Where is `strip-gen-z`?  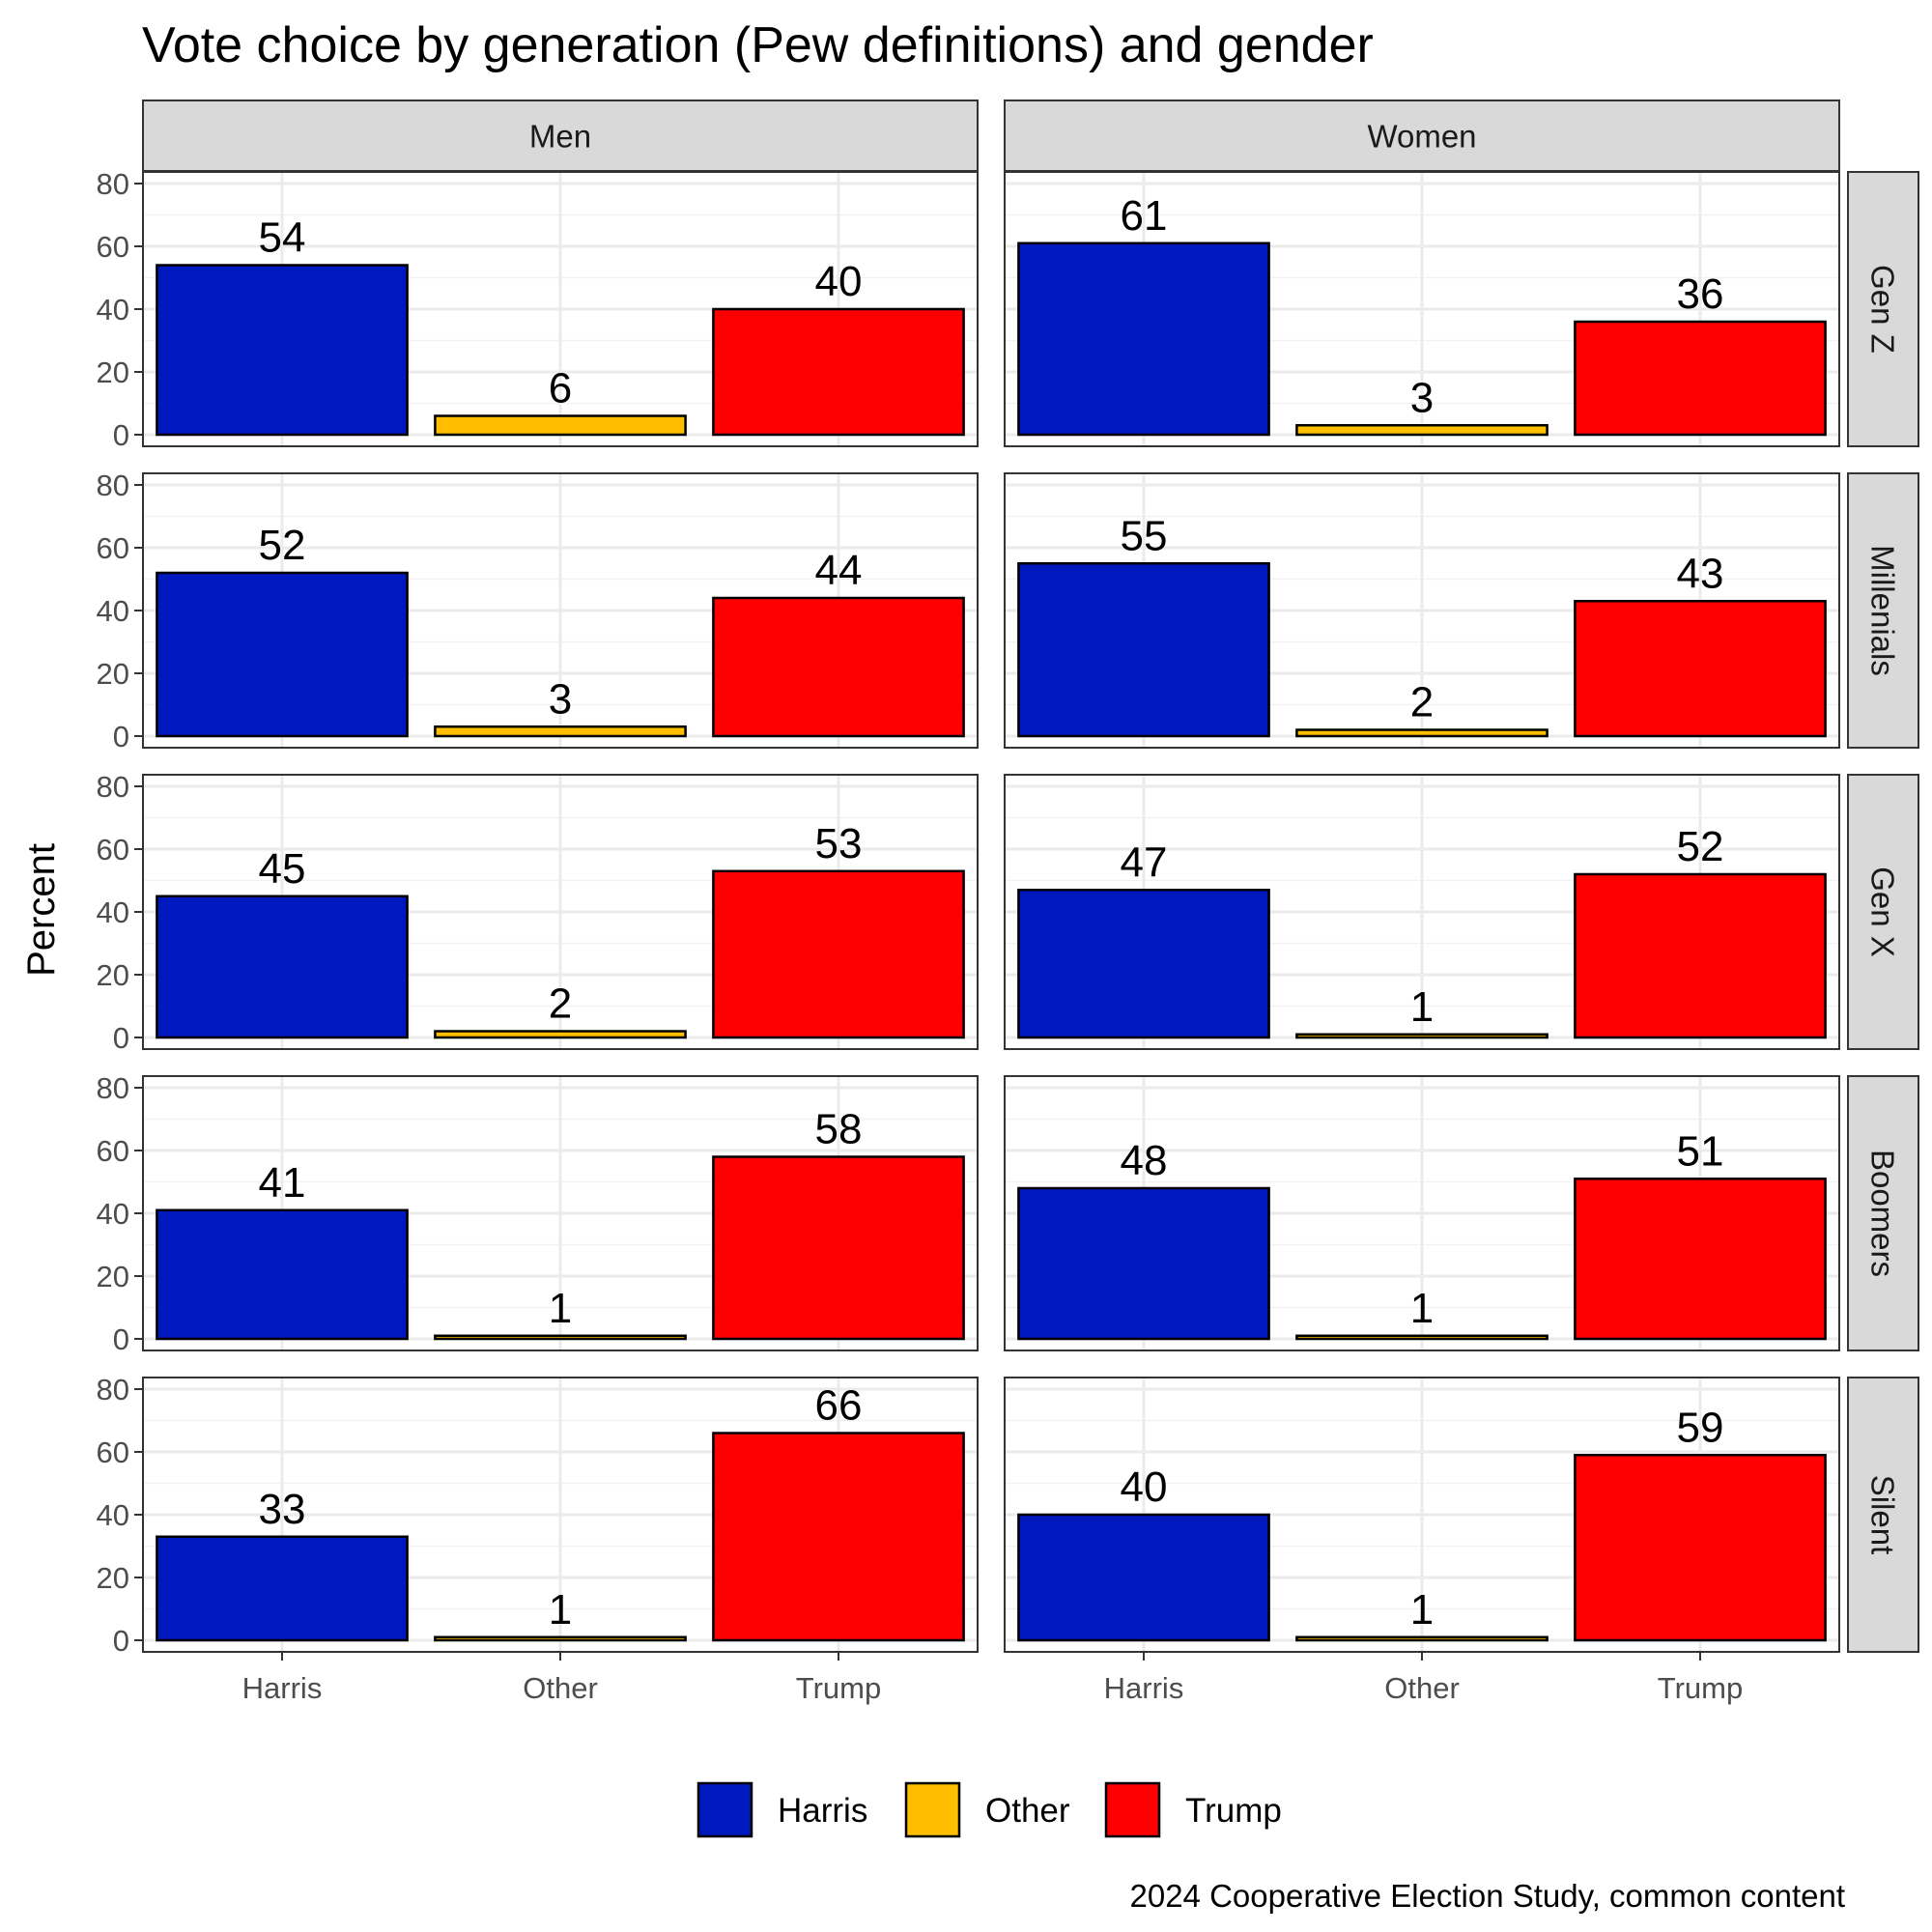 strip-gen-z is located at coordinates (1883, 309).